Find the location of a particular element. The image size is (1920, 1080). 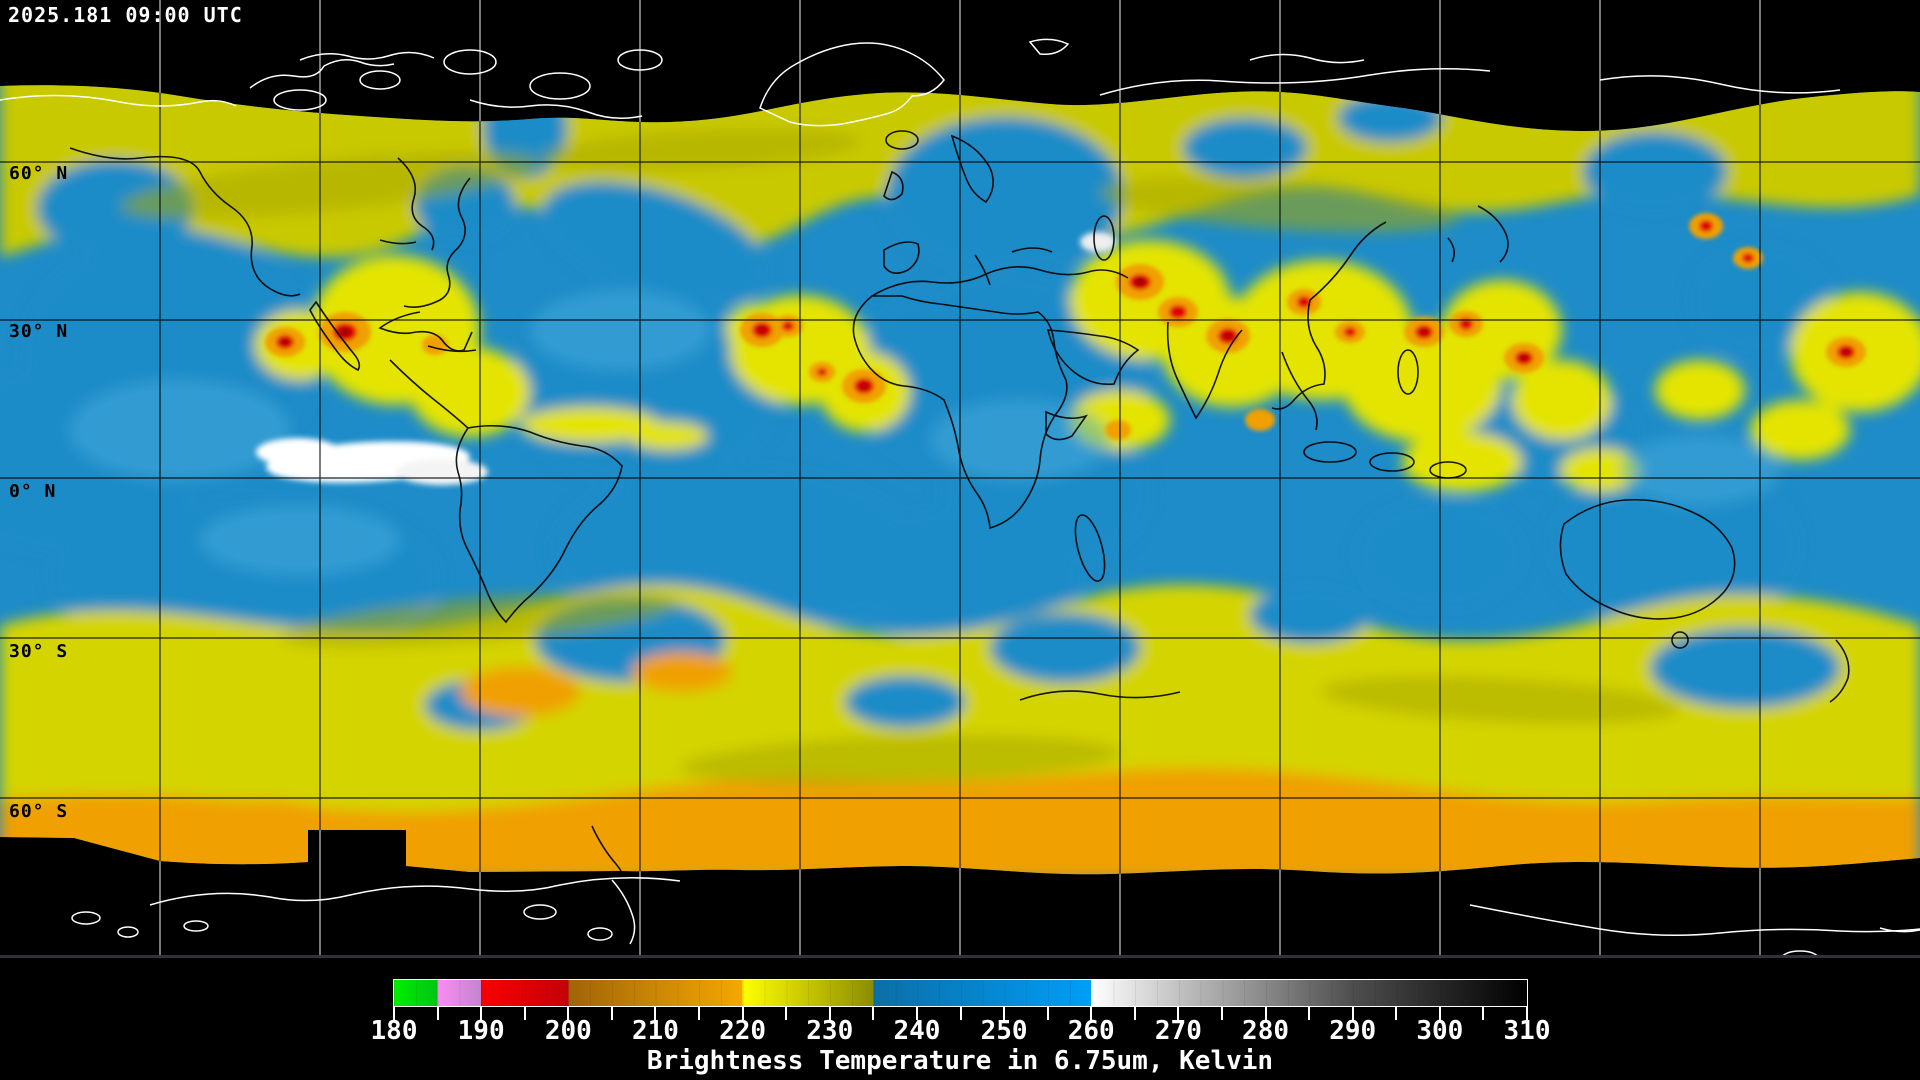

lat-label-30n: 30° N is located at coordinates (39, 331).